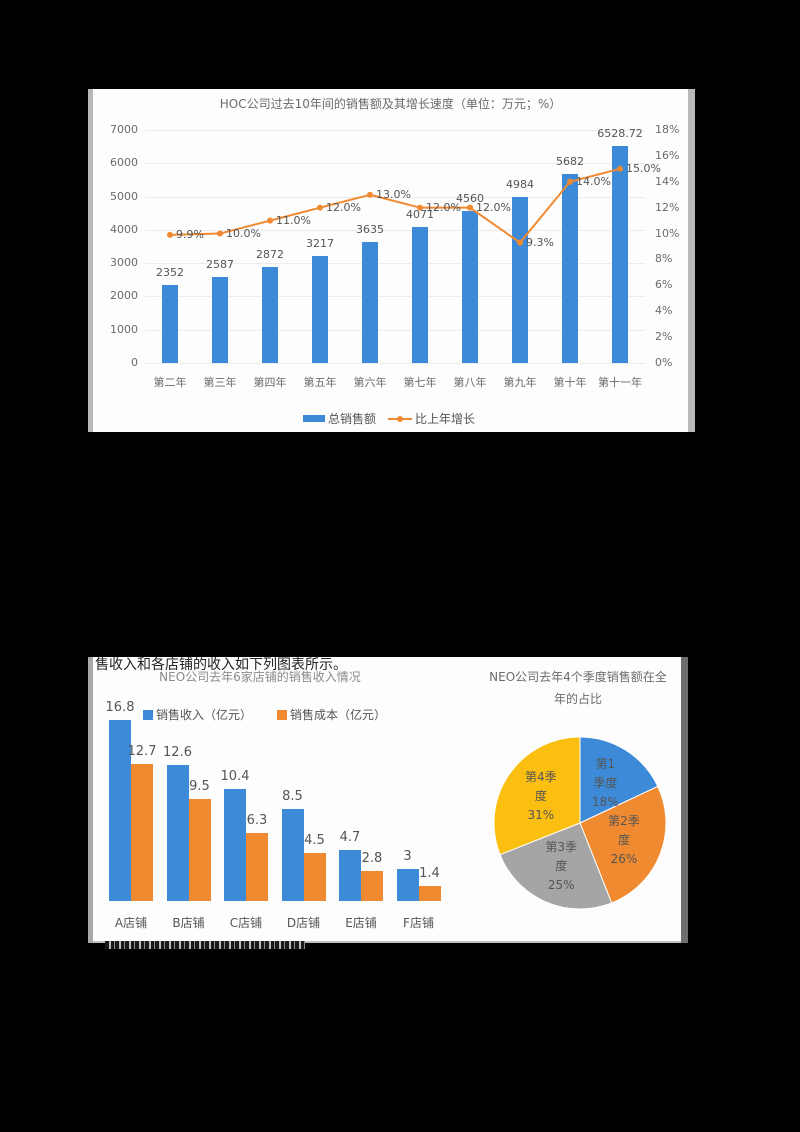 Image resolution: width=800 pixels, height=1132 pixels. What do you see at coordinates (361, 923) in the screenshot?
I see `store-category-label: E店铺` at bounding box center [361, 923].